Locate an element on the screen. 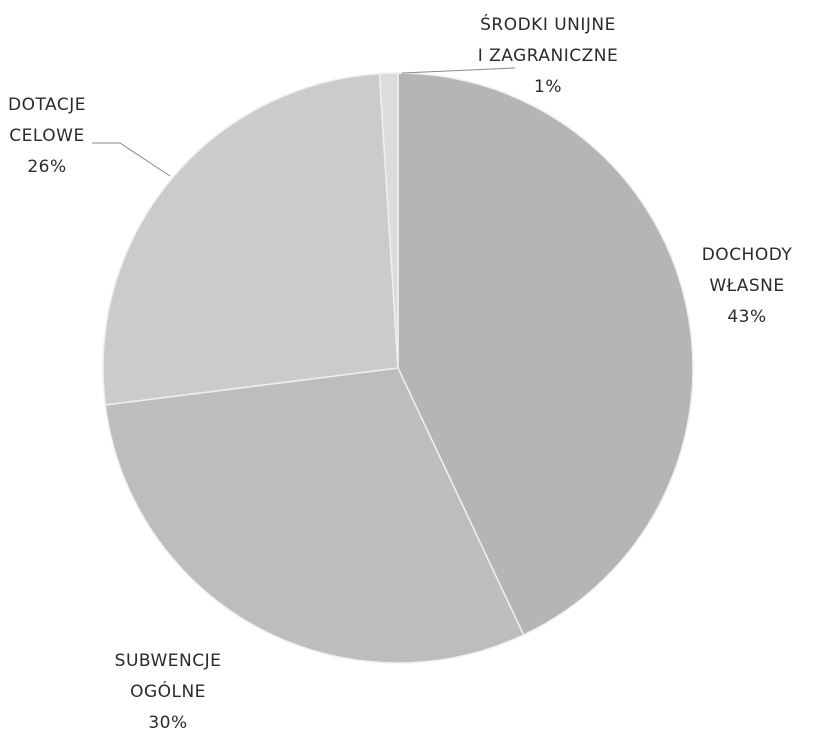 The image size is (828, 729). slice-category-label: CELOWE is located at coordinates (46, 136).